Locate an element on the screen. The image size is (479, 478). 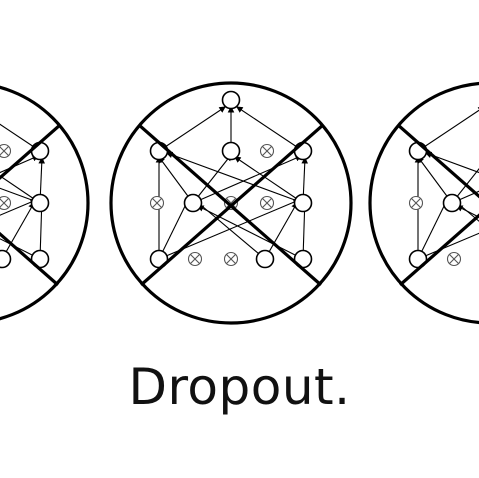
dropout-diagram-left is located at coordinates (44, 203).